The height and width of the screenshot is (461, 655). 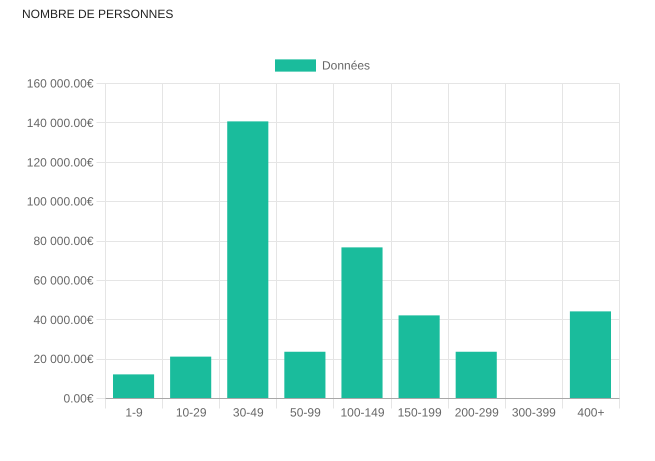 What do you see at coordinates (191, 413) in the screenshot?
I see `x-tick-label: 10-29` at bounding box center [191, 413].